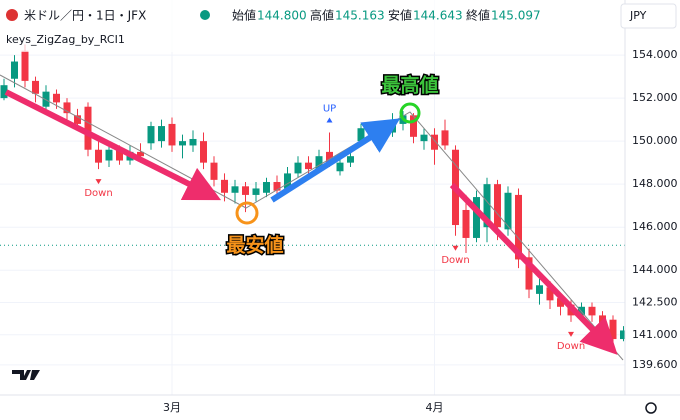  I want to click on signal-label: UP, so click(329, 109).